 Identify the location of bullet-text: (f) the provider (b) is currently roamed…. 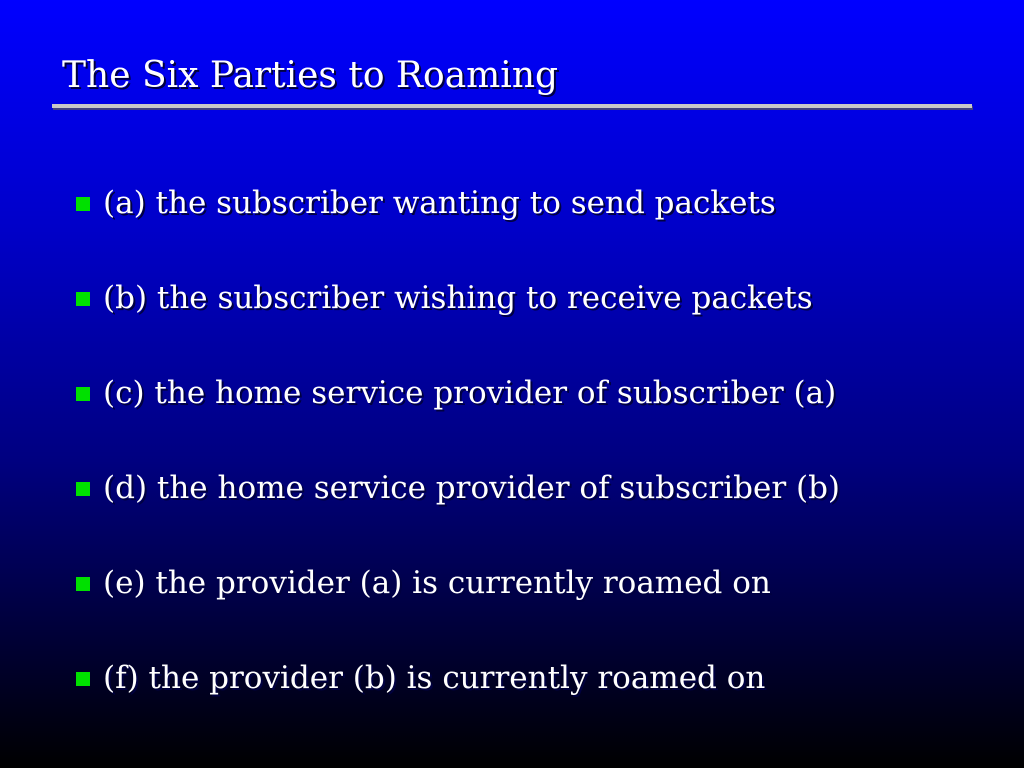
(434, 678).